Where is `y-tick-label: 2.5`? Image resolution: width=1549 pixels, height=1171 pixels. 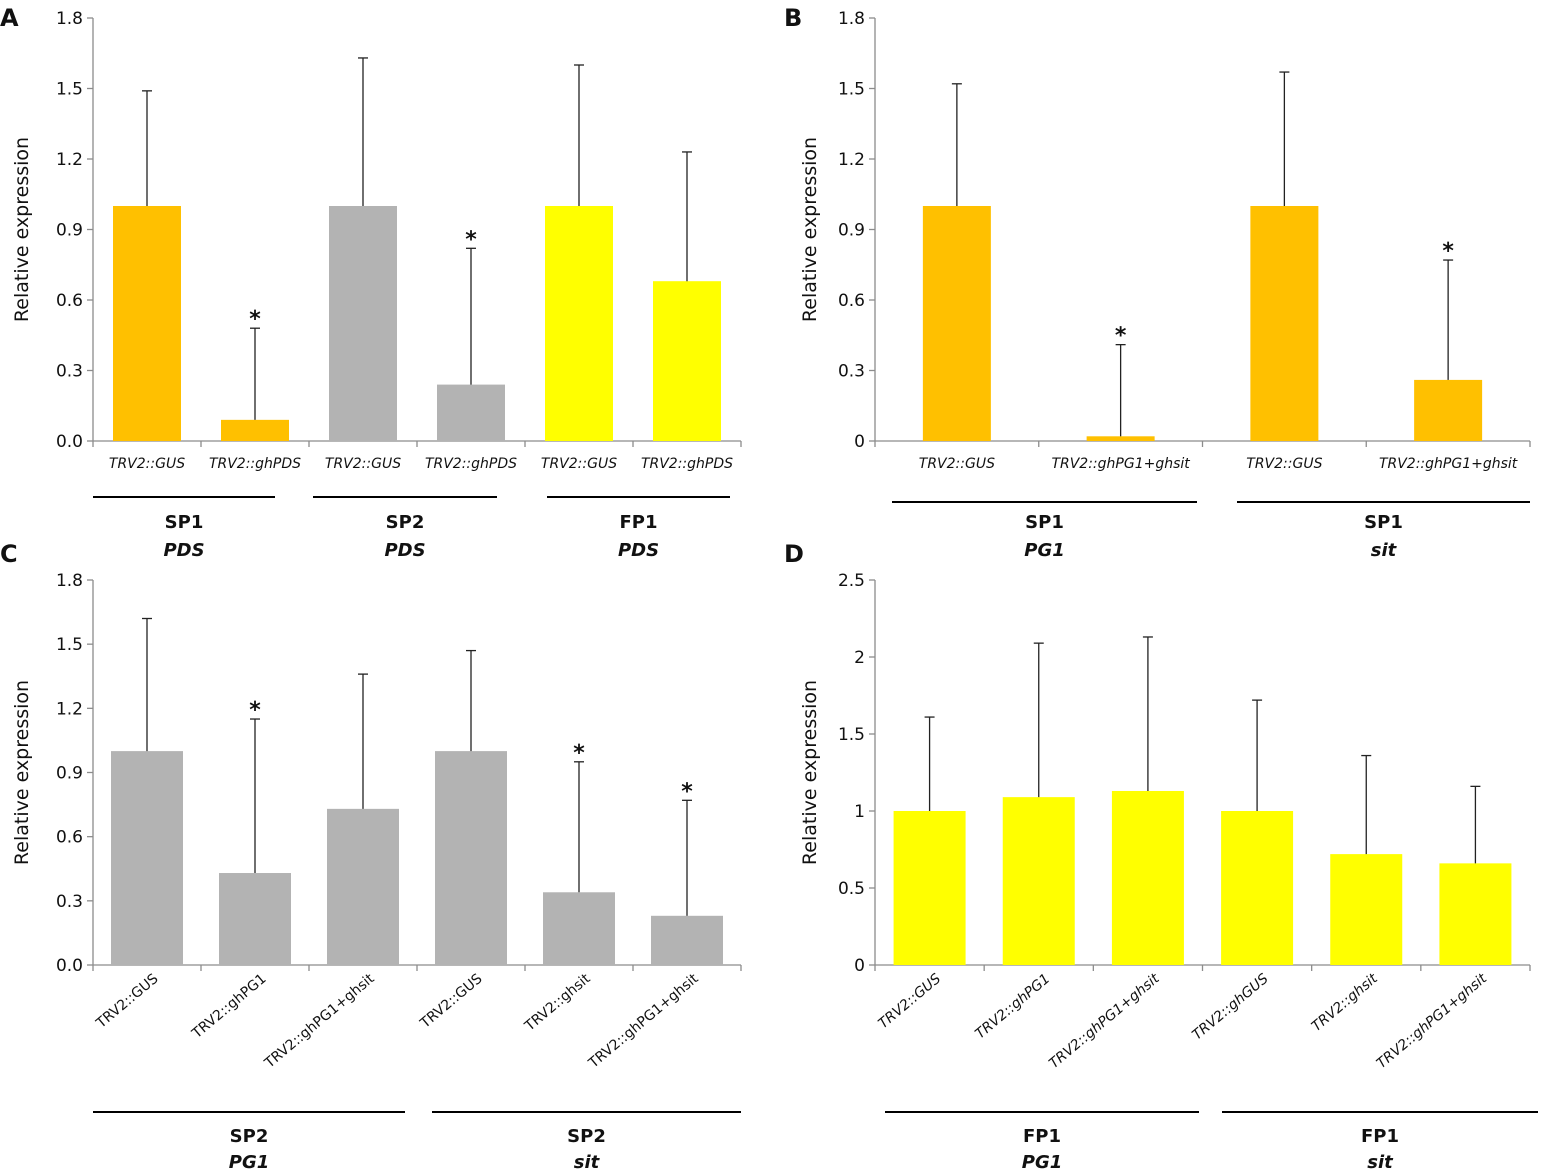 y-tick-label: 2.5 is located at coordinates (851, 581).